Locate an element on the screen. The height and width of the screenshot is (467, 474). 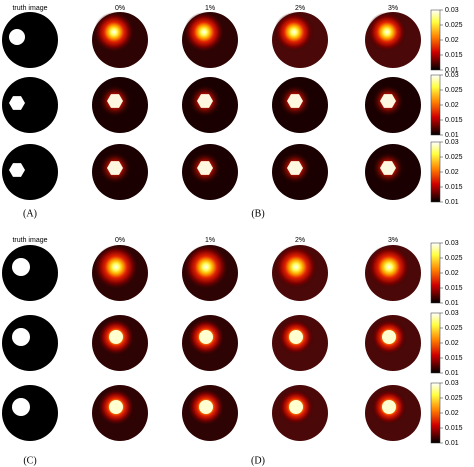
panel-label: (A) is located at coordinates (30, 213).